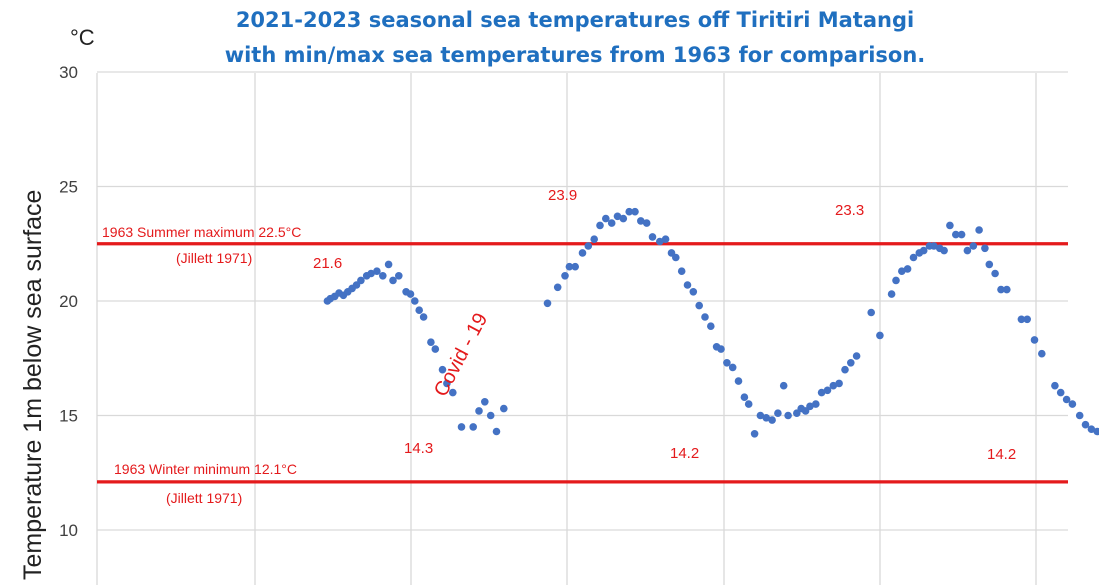 This screenshot has width=1099, height=585. Describe the element at coordinates (68, 530) in the screenshot. I see `y-tick-label: 10` at that location.